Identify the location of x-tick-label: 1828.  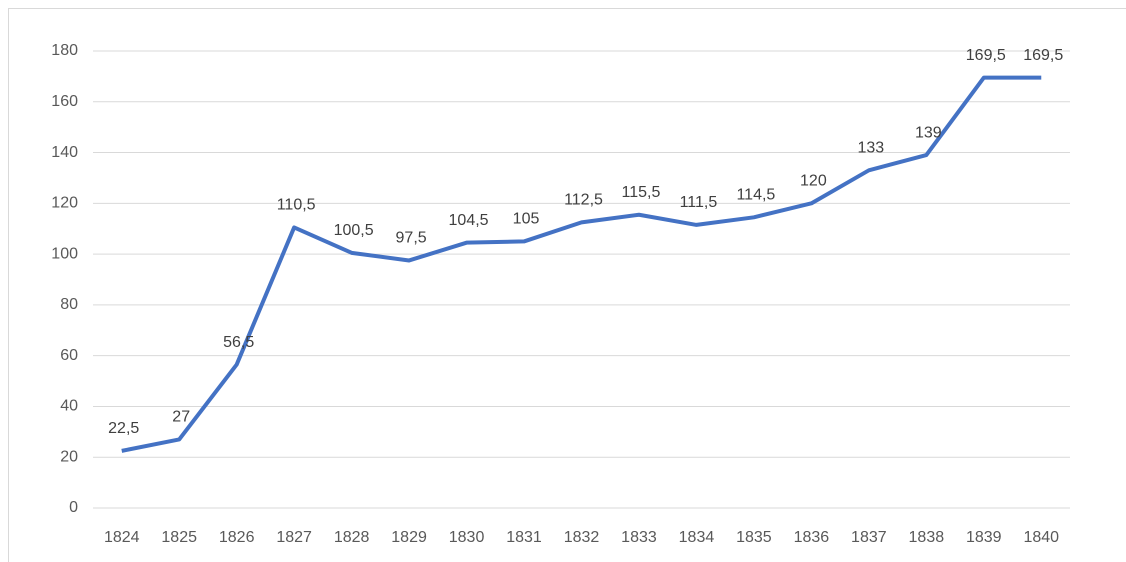
(352, 537).